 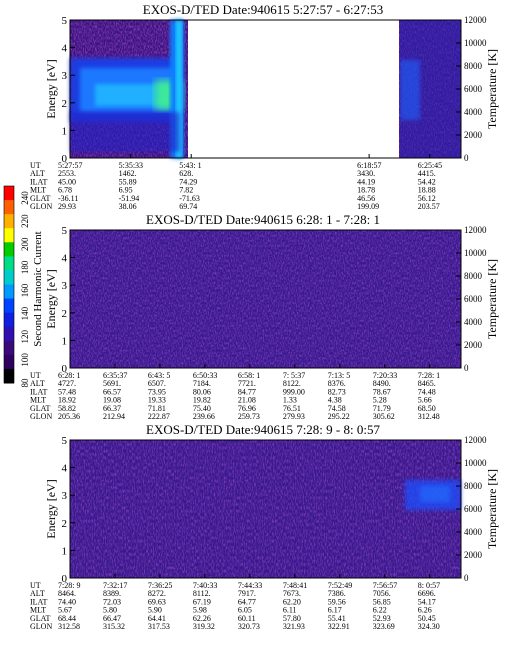 I want to click on ephemeris-value: 5.66, so click(x=425, y=400).